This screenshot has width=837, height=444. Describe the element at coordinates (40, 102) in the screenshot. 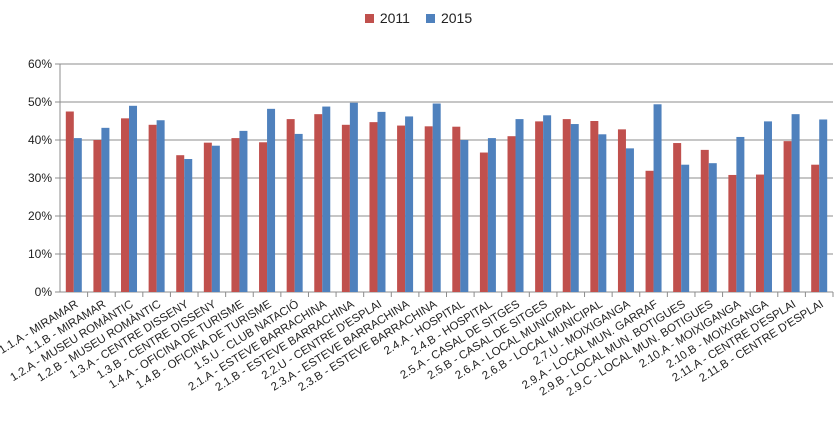

I see `y-tick-label: 50%` at that location.